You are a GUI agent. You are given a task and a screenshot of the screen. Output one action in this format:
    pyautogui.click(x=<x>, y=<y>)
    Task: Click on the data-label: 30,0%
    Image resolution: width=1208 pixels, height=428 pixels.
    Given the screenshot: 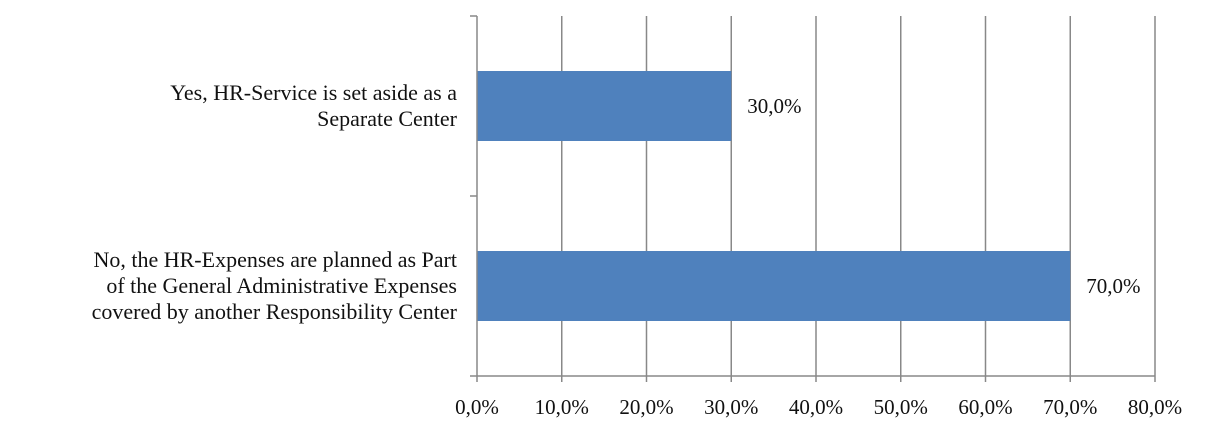 What is the action you would take?
    pyautogui.click(x=774, y=106)
    